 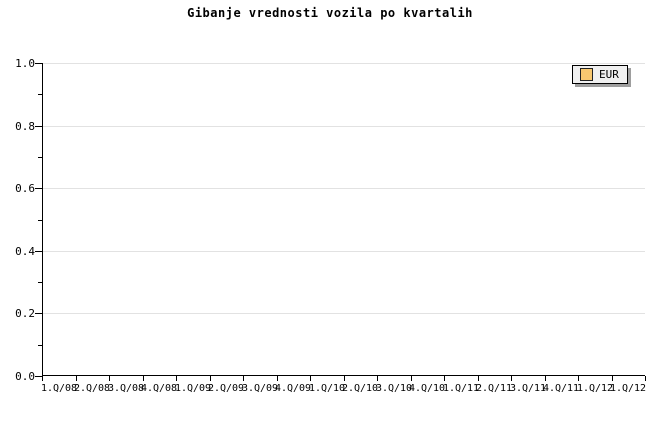 I want to click on x-tick-label: 1.Q/11, so click(x=461, y=388).